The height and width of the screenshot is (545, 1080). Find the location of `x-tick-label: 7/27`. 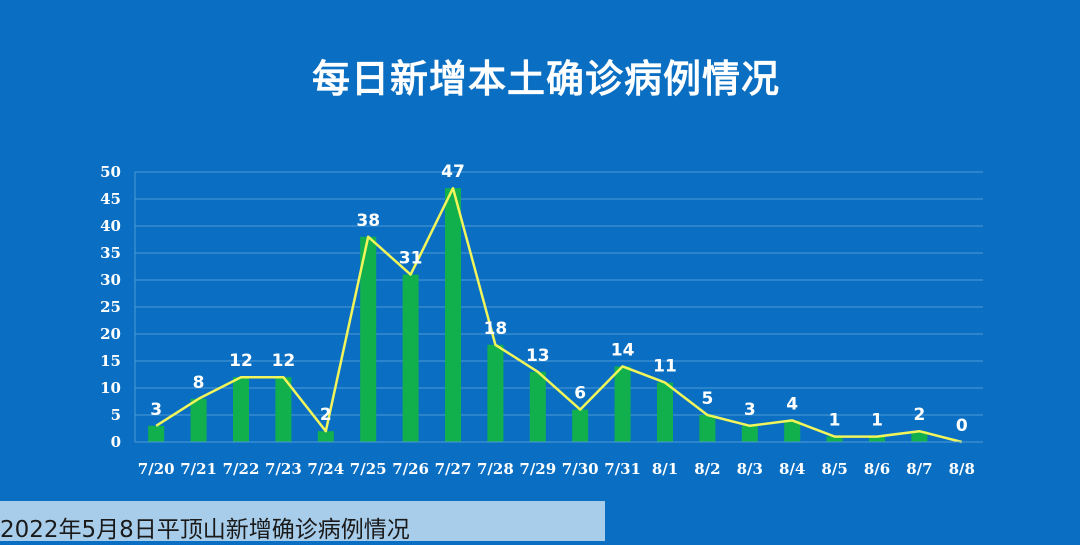

x-tick-label: 7/27 is located at coordinates (453, 469).